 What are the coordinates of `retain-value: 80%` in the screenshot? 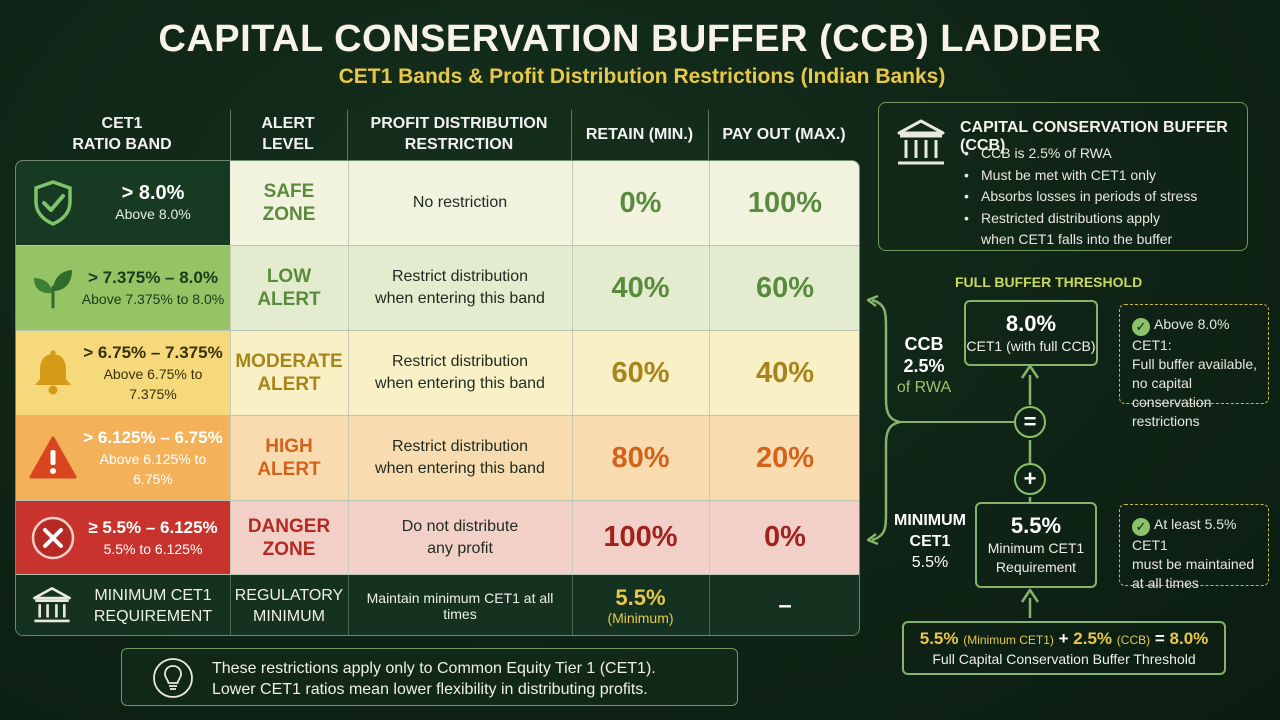 It's located at (640, 457).